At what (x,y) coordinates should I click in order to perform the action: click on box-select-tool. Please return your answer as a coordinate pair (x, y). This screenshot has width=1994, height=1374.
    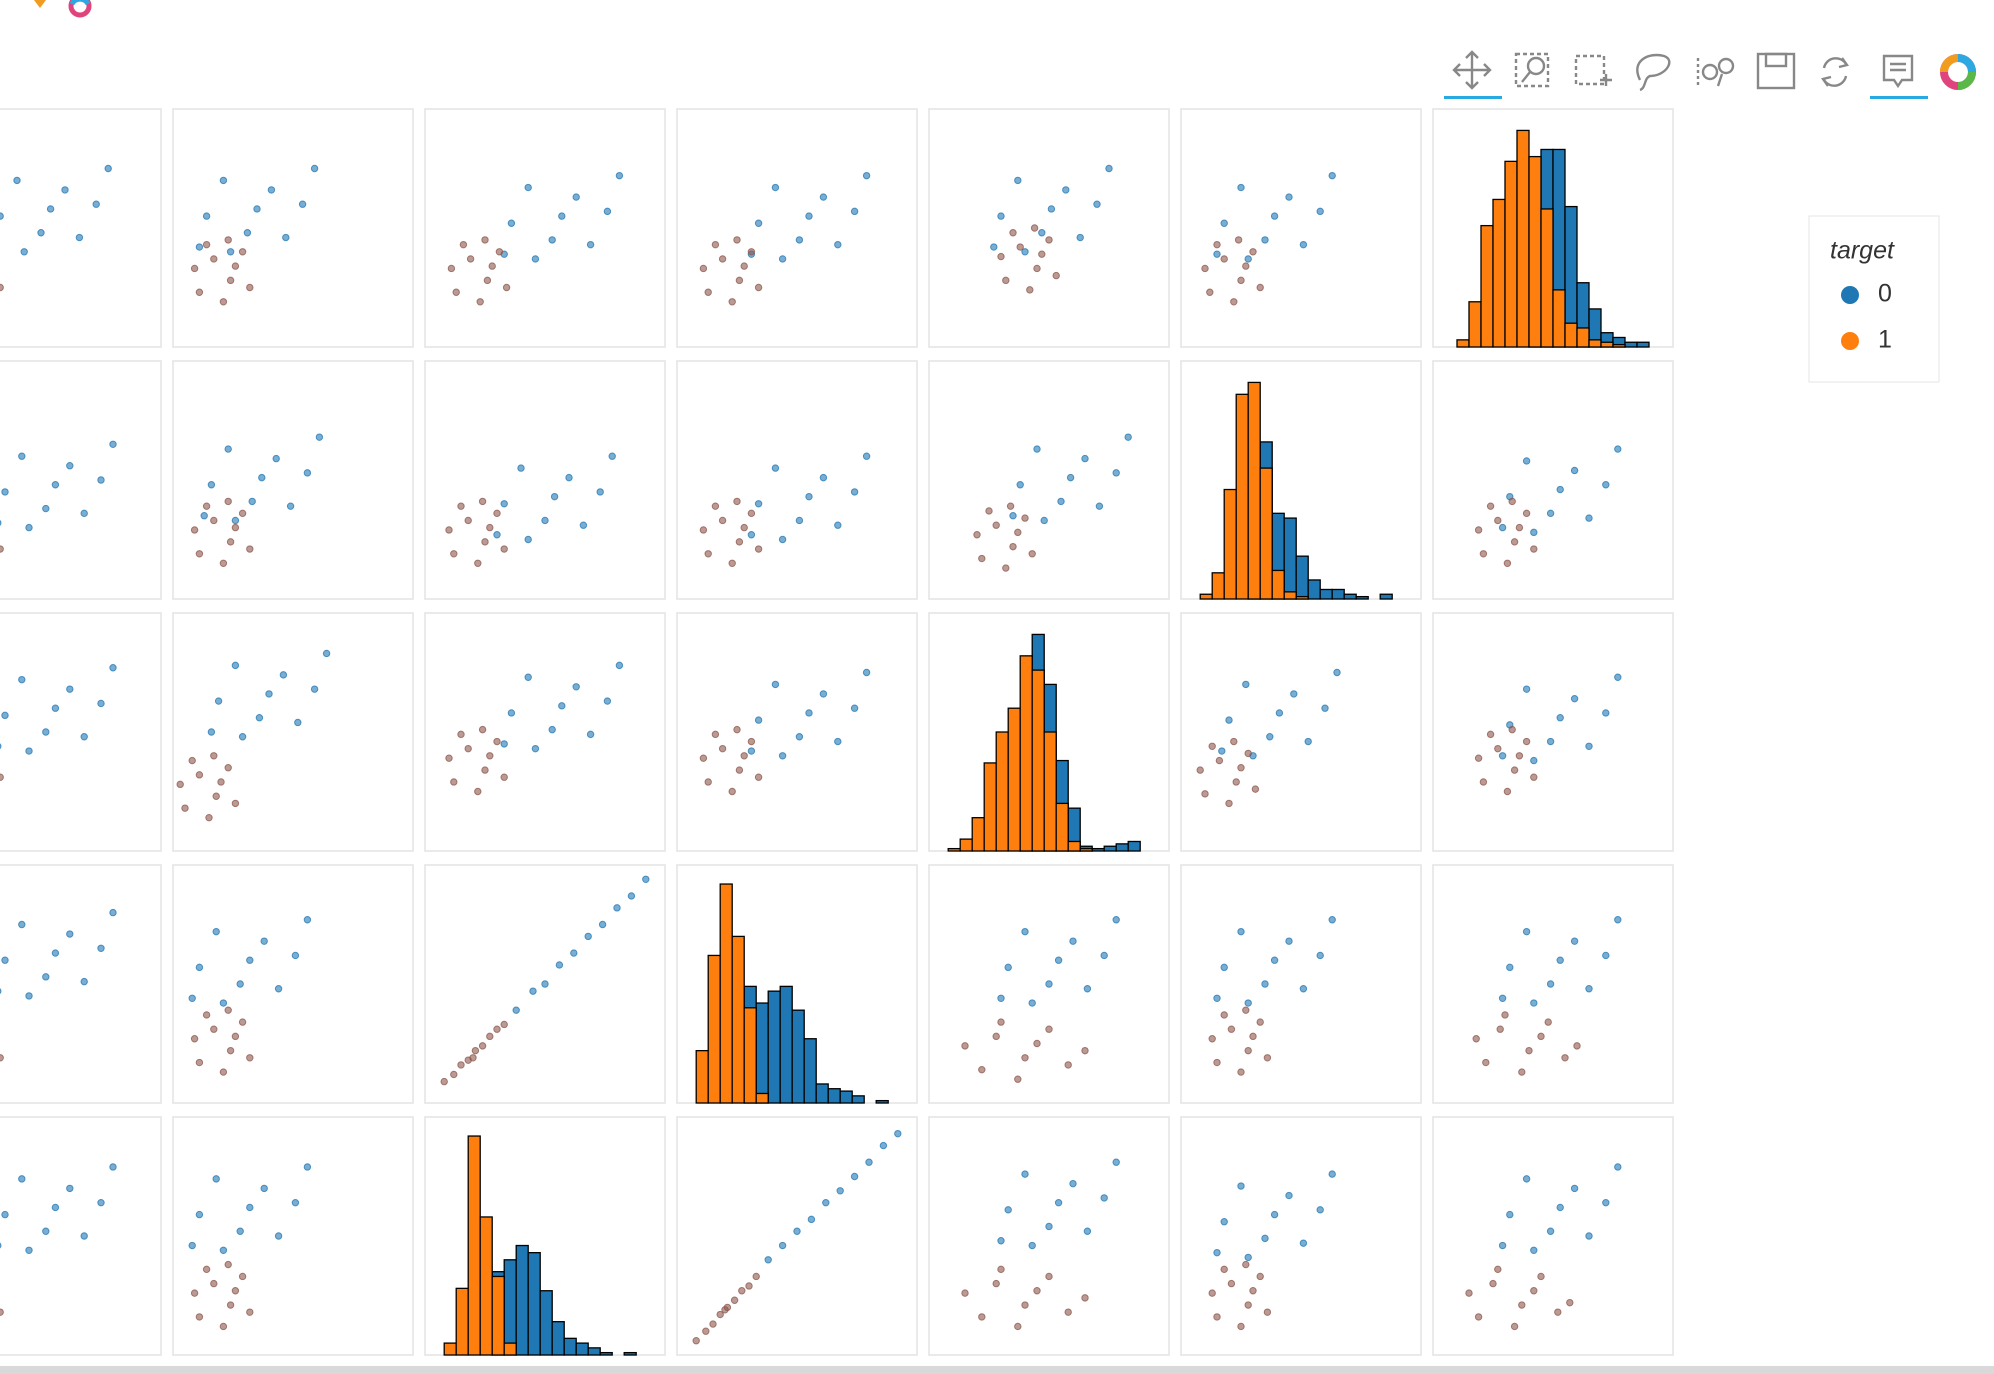
    Looking at the image, I should click on (1593, 70).